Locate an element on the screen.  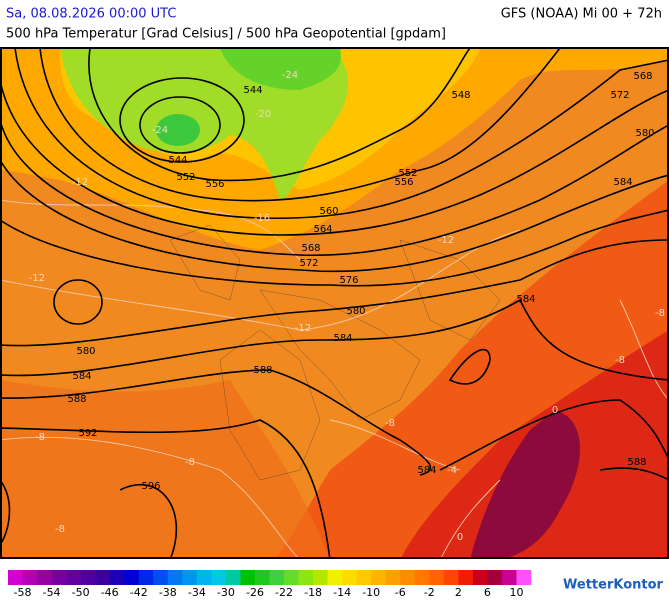
geopotential-label: 596 is located at coordinates (150, 486).